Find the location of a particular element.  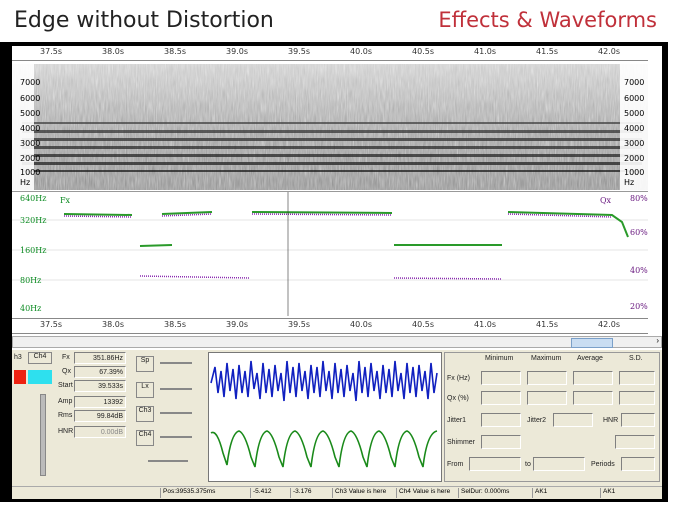

waveform-display is located at coordinates (325, 417).